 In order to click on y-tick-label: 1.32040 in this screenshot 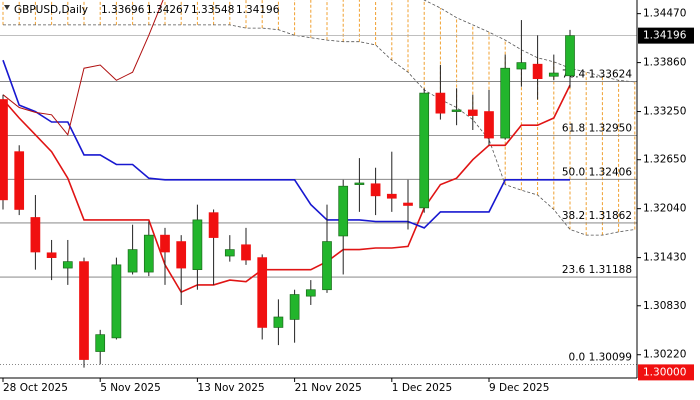, I will do `click(664, 209)`.